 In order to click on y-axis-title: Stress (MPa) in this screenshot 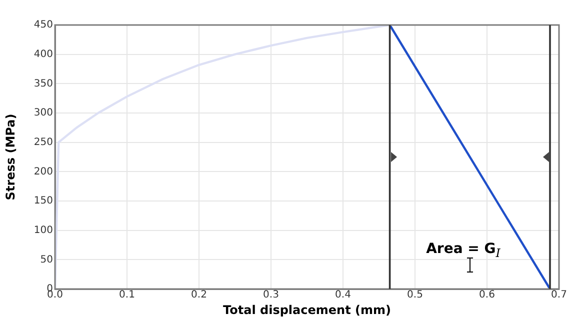, I will do `click(10, 157)`.